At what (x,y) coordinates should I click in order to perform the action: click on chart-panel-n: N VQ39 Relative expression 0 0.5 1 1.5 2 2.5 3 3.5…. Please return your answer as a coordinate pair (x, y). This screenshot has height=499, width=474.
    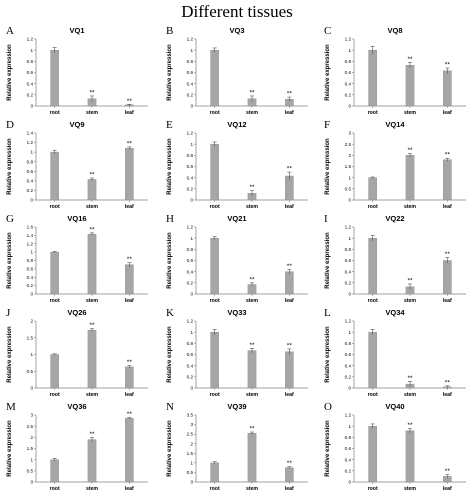
    Looking at the image, I should click on (237, 446).